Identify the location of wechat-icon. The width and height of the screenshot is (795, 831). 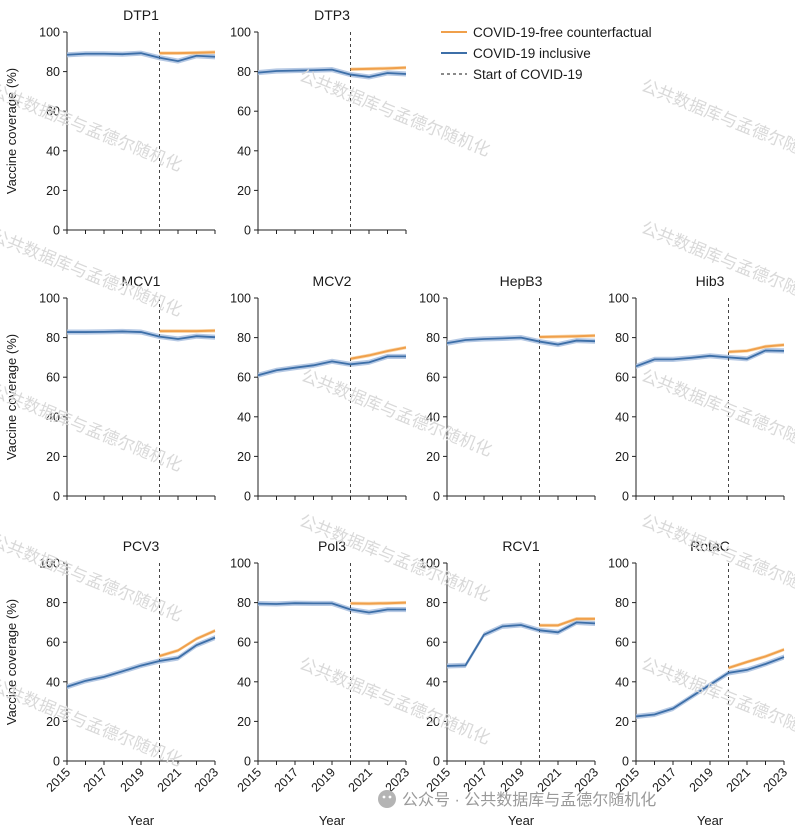
(387, 799).